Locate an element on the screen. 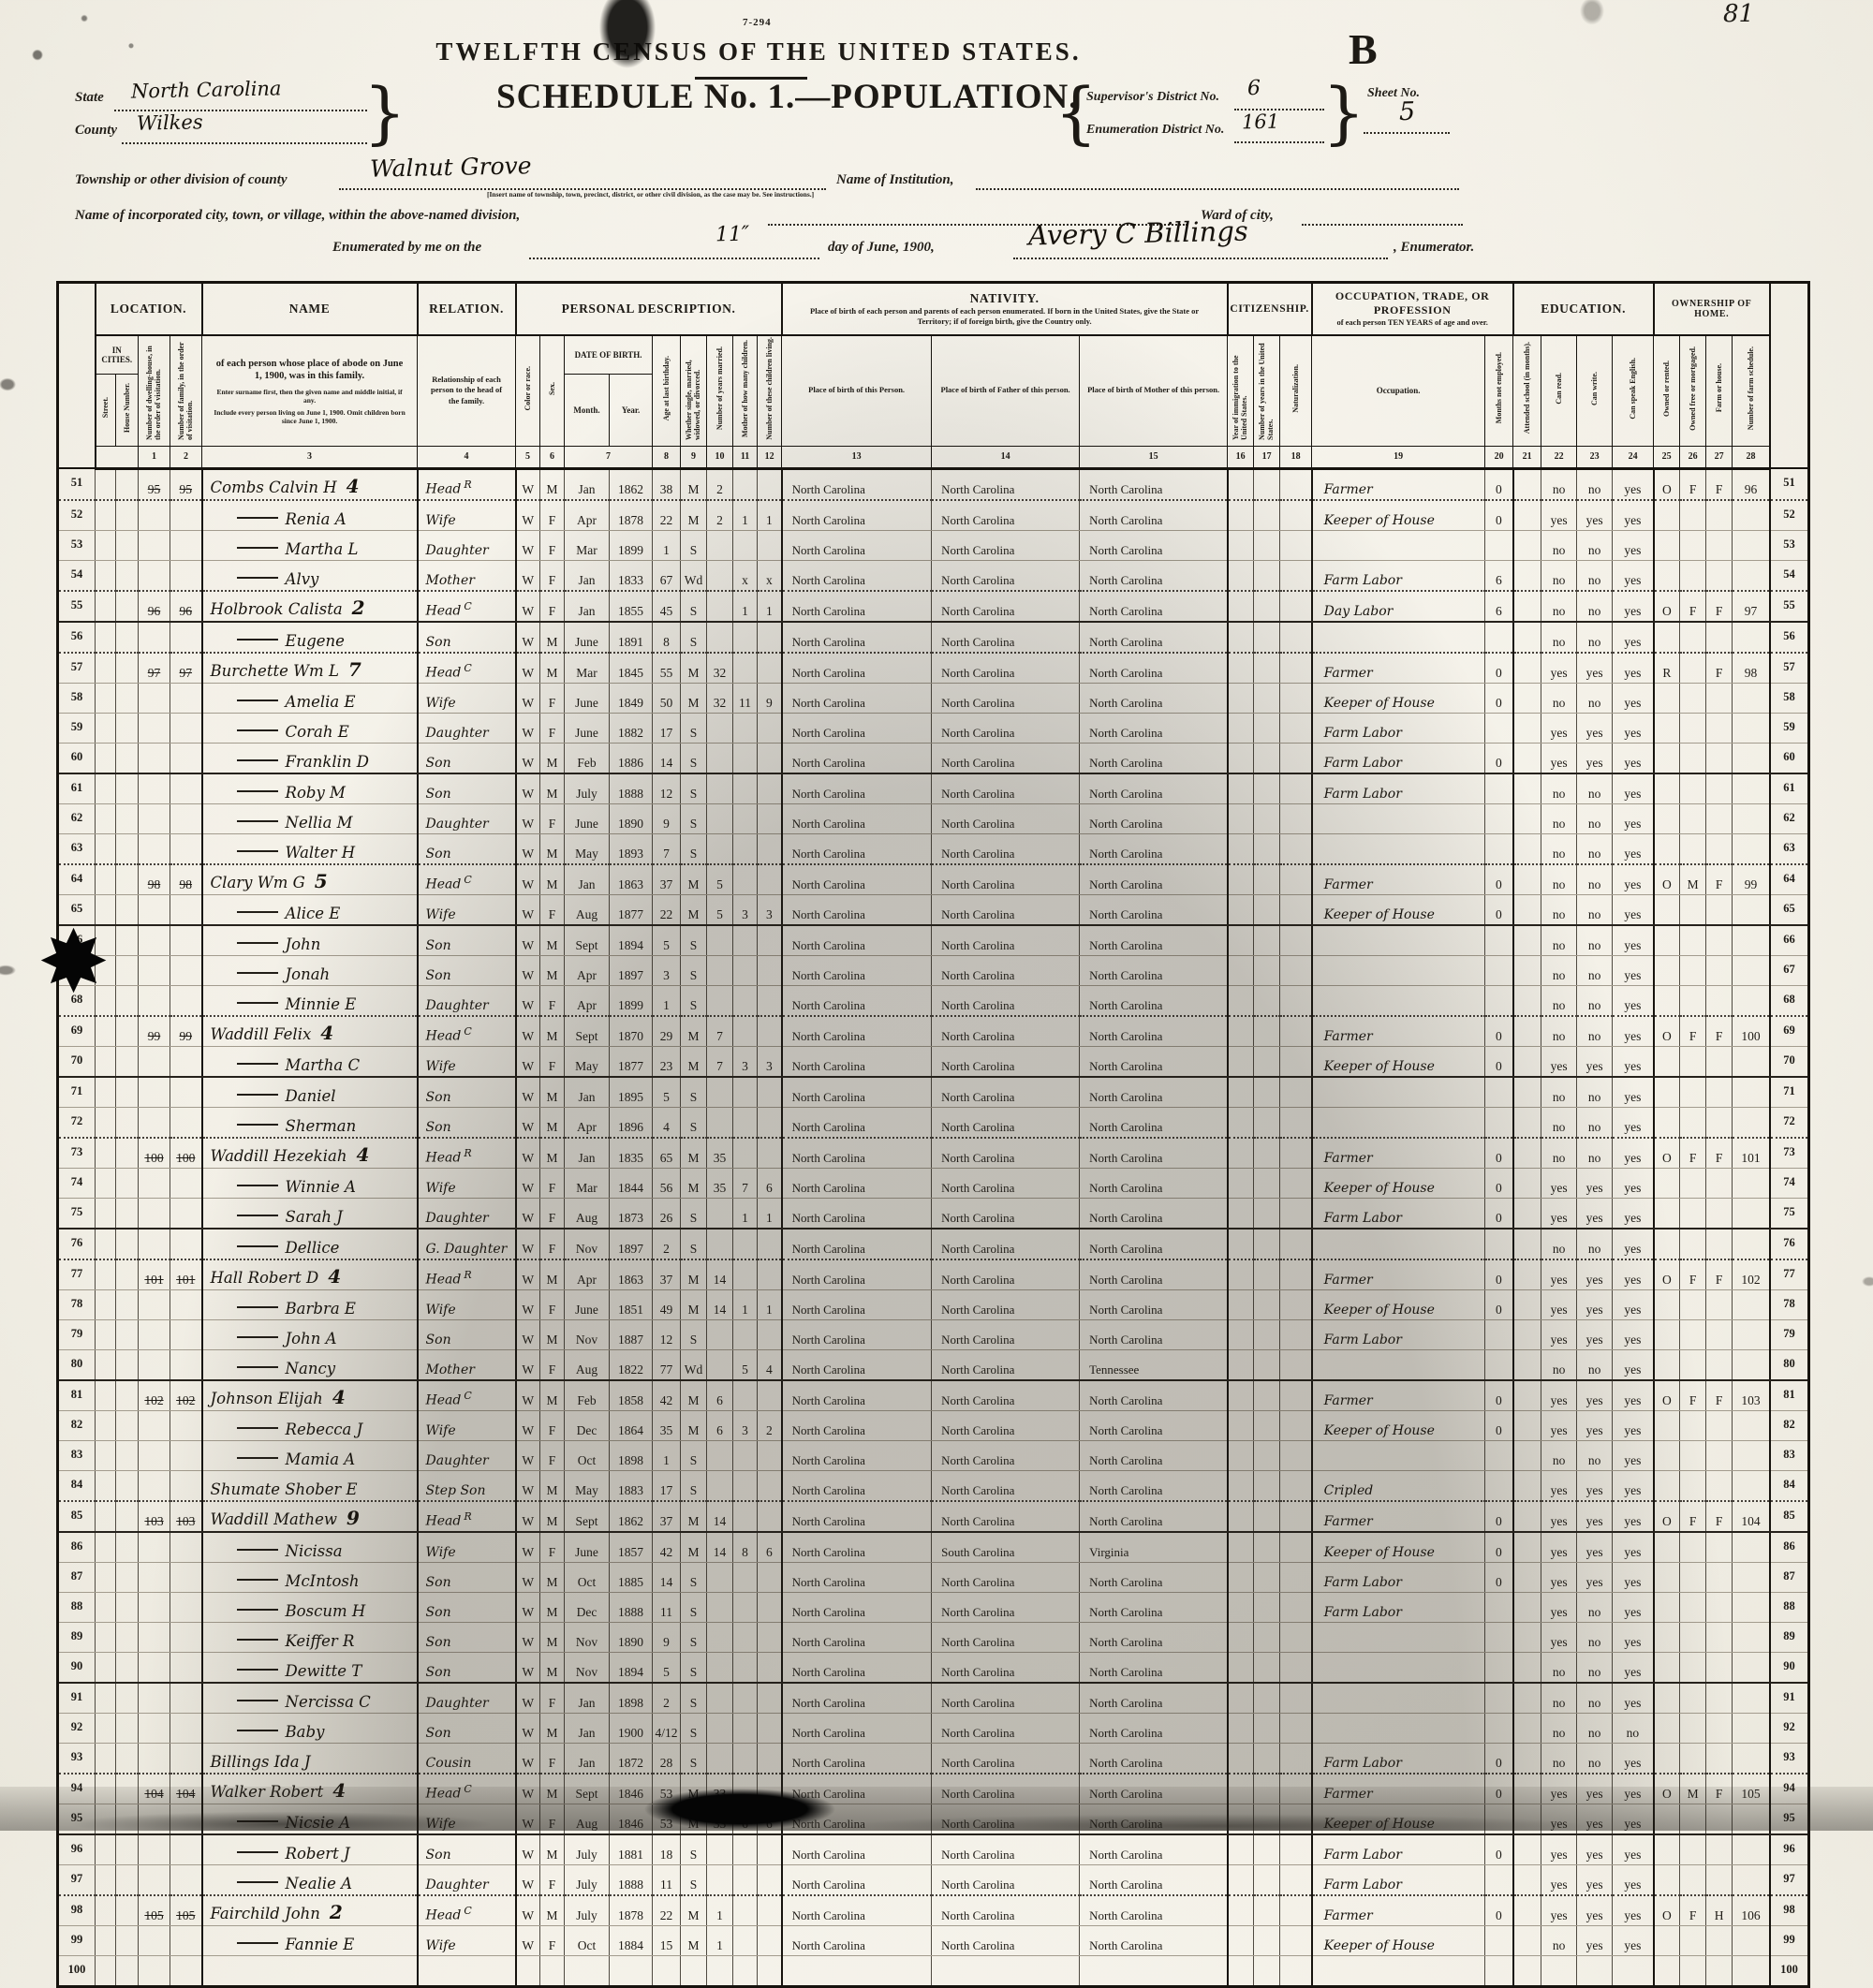 The image size is (1873, 1988). age-cell: 56 is located at coordinates (666, 1183).